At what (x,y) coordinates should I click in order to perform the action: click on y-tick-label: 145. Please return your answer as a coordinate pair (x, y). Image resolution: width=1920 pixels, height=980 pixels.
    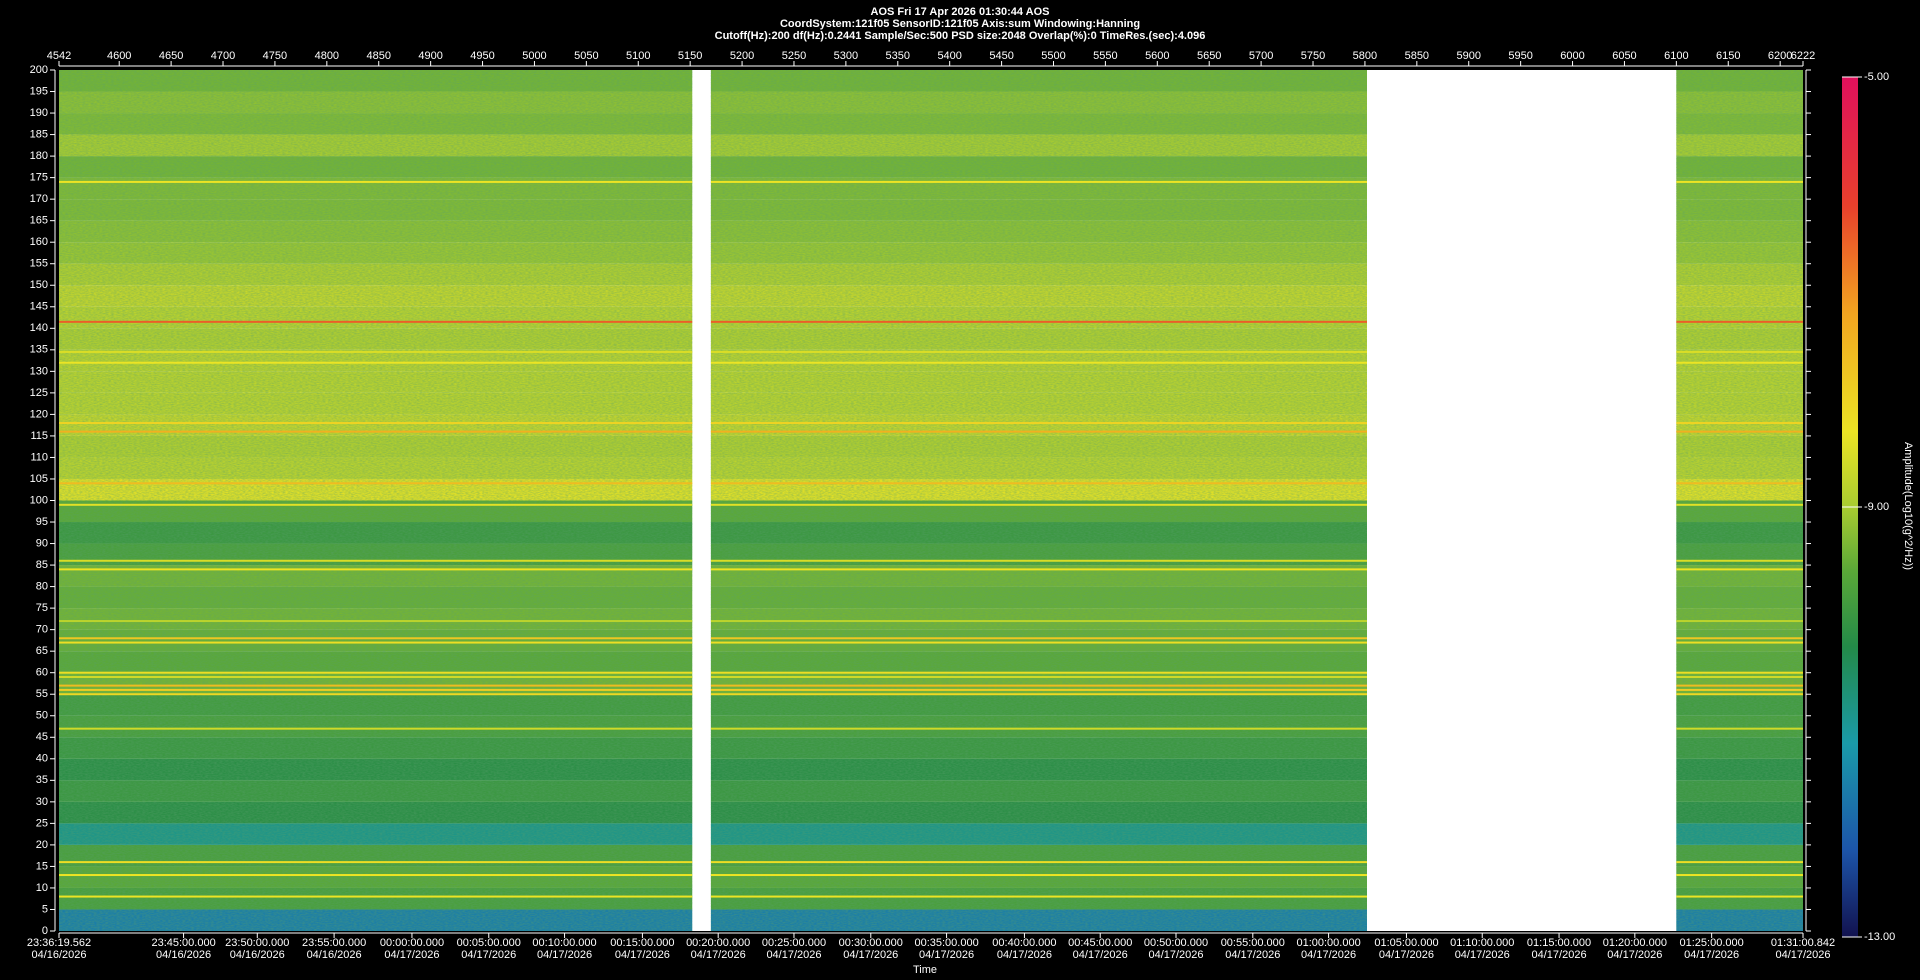
    Looking at the image, I should click on (39, 307).